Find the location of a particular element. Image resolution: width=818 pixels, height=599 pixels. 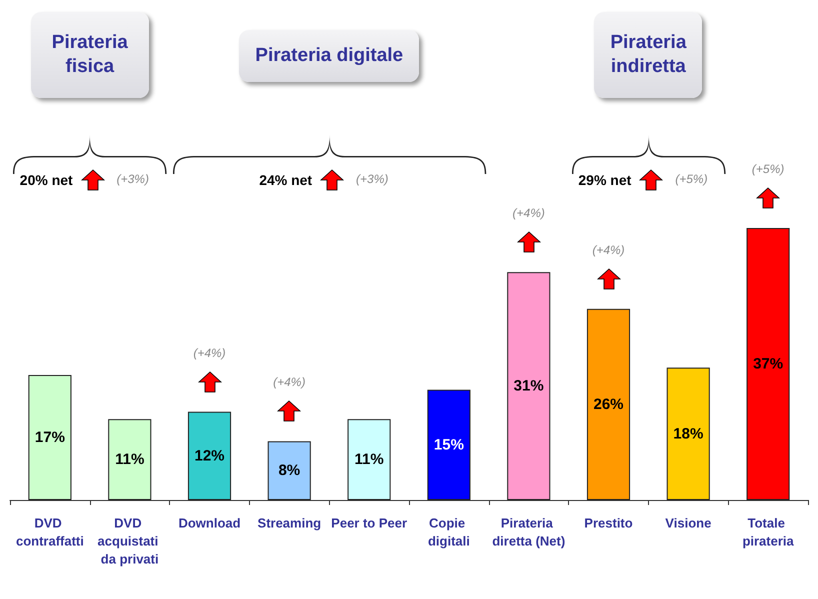

x-tick-label: Prestito is located at coordinates (608, 523).